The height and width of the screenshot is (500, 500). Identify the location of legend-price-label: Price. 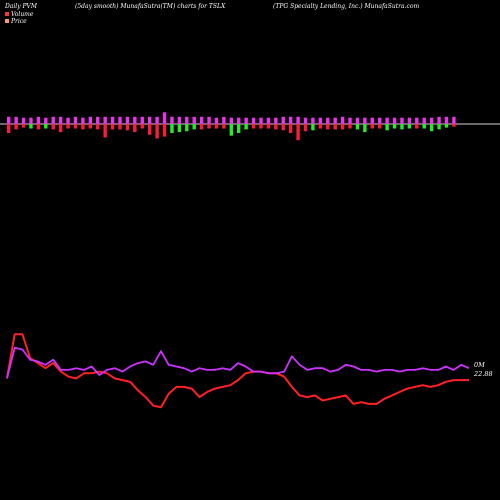
(18, 21).